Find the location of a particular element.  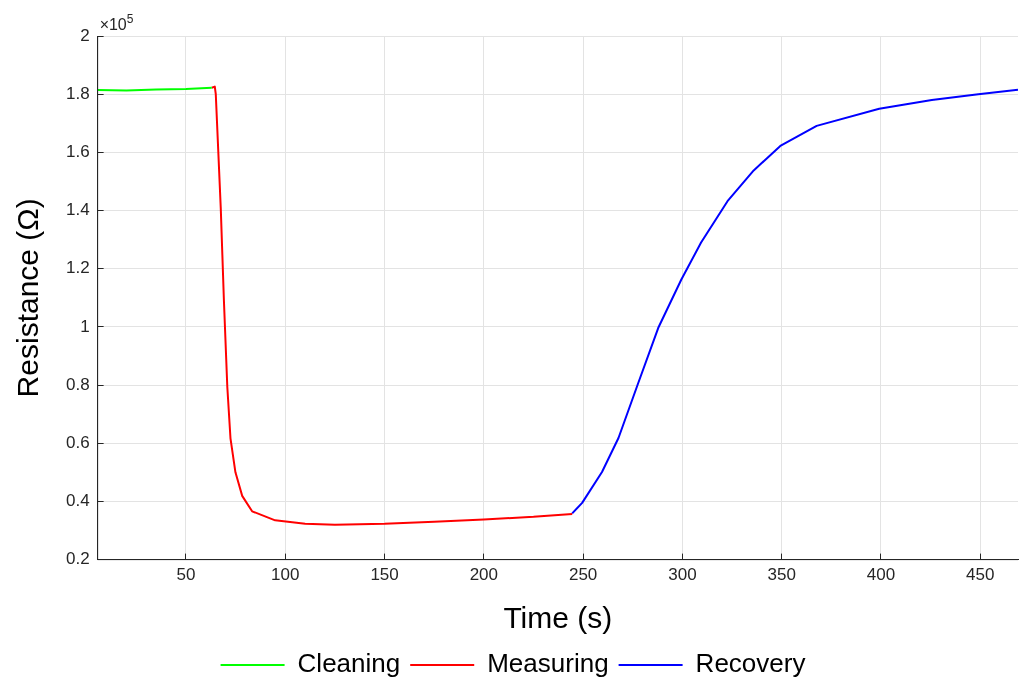

y-tick-label: 2 is located at coordinates (85, 35).